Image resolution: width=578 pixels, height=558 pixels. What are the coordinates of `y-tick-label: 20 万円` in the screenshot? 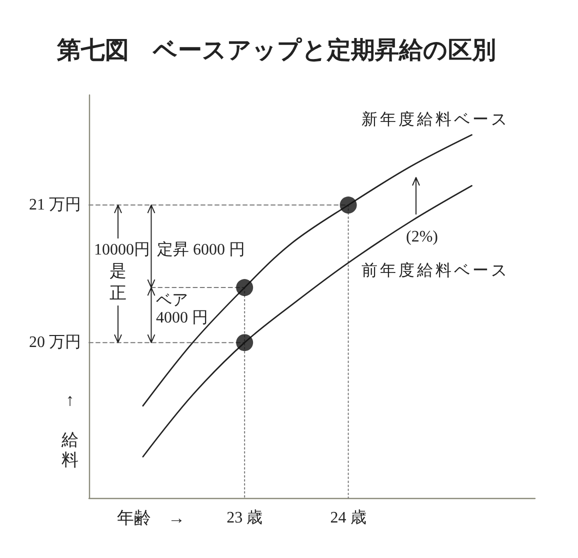 It's located at (55, 343).